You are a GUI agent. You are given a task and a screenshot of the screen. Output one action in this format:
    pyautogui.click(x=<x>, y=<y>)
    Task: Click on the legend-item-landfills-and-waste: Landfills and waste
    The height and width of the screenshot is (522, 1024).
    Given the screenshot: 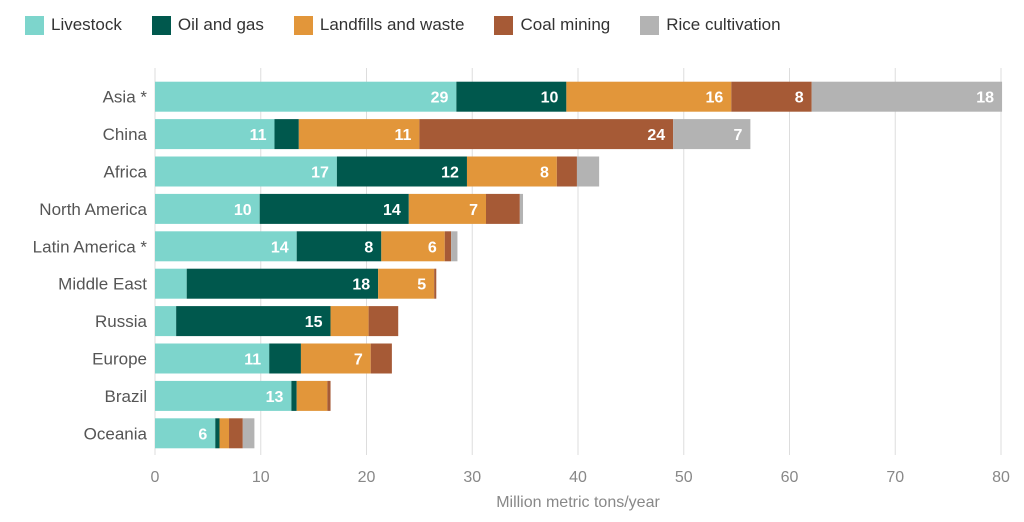 What is the action you would take?
    pyautogui.click(x=379, y=25)
    